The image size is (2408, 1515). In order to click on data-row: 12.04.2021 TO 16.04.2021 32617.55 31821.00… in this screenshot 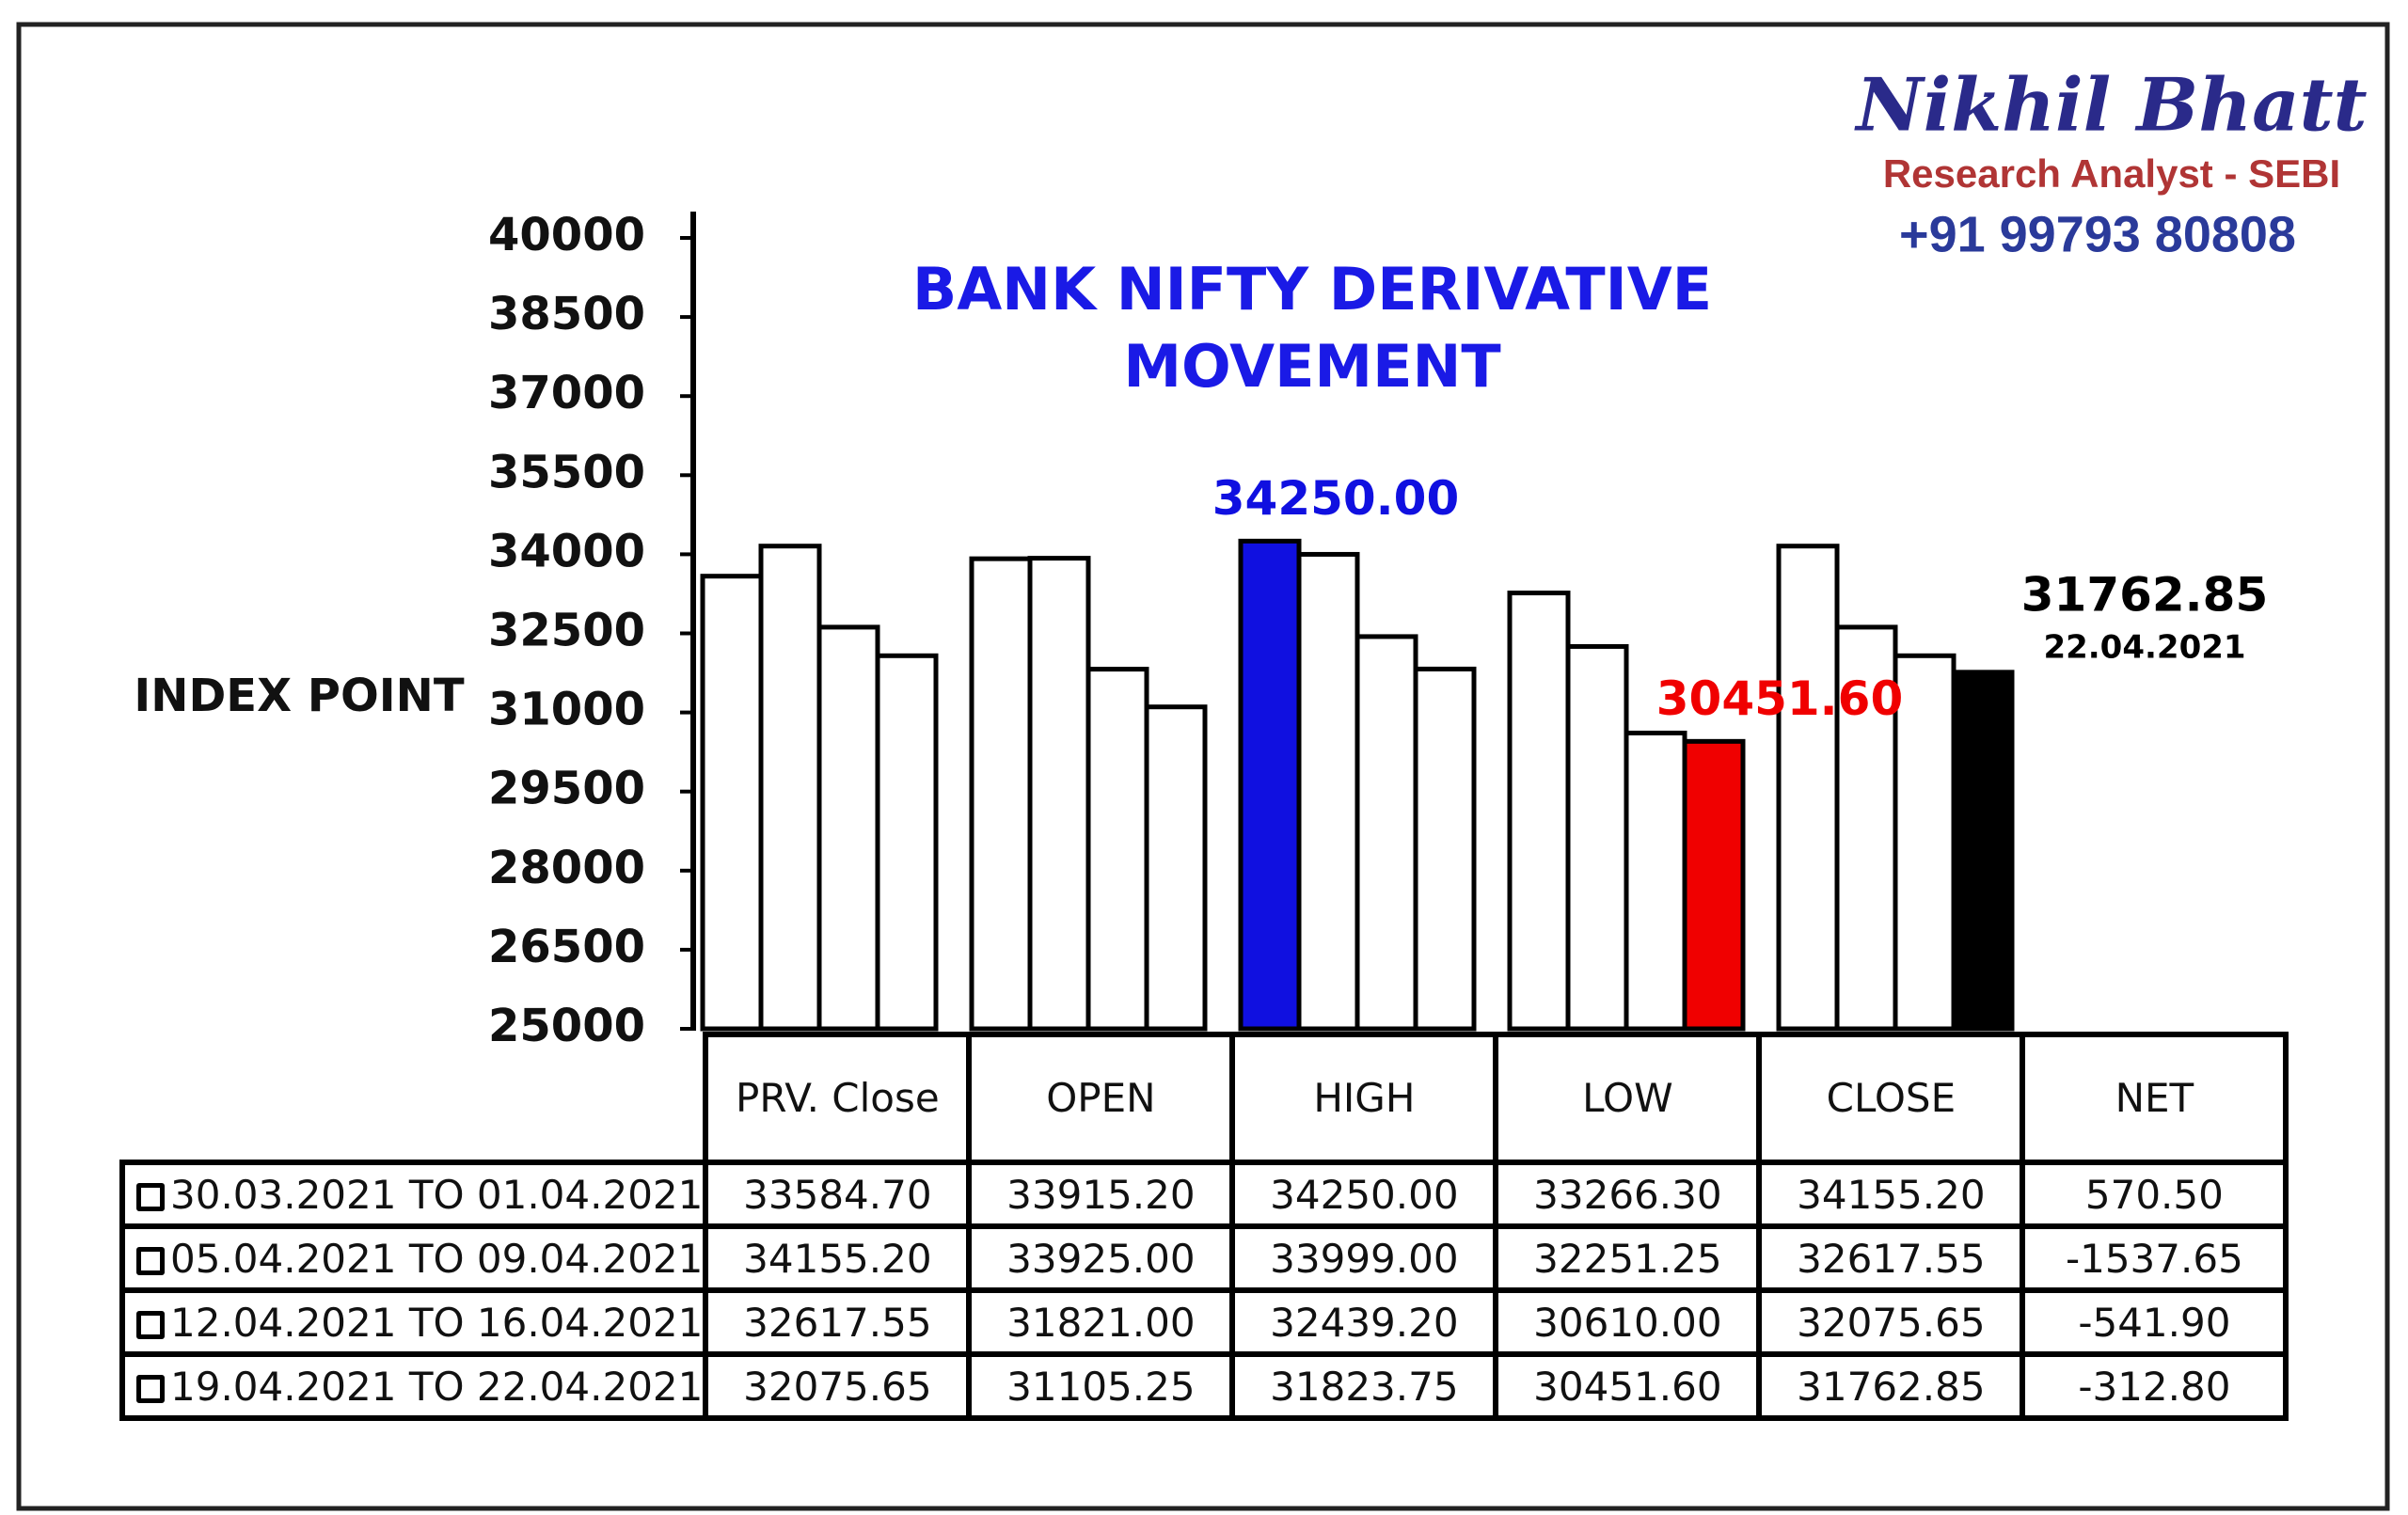, I will do `click(1204, 1322)`.